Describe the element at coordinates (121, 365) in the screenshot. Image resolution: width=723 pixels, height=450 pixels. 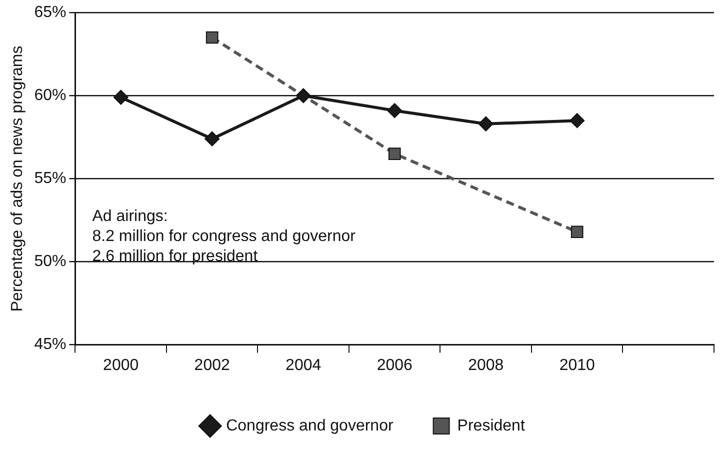
I see `x-tick-label: 2000` at that location.